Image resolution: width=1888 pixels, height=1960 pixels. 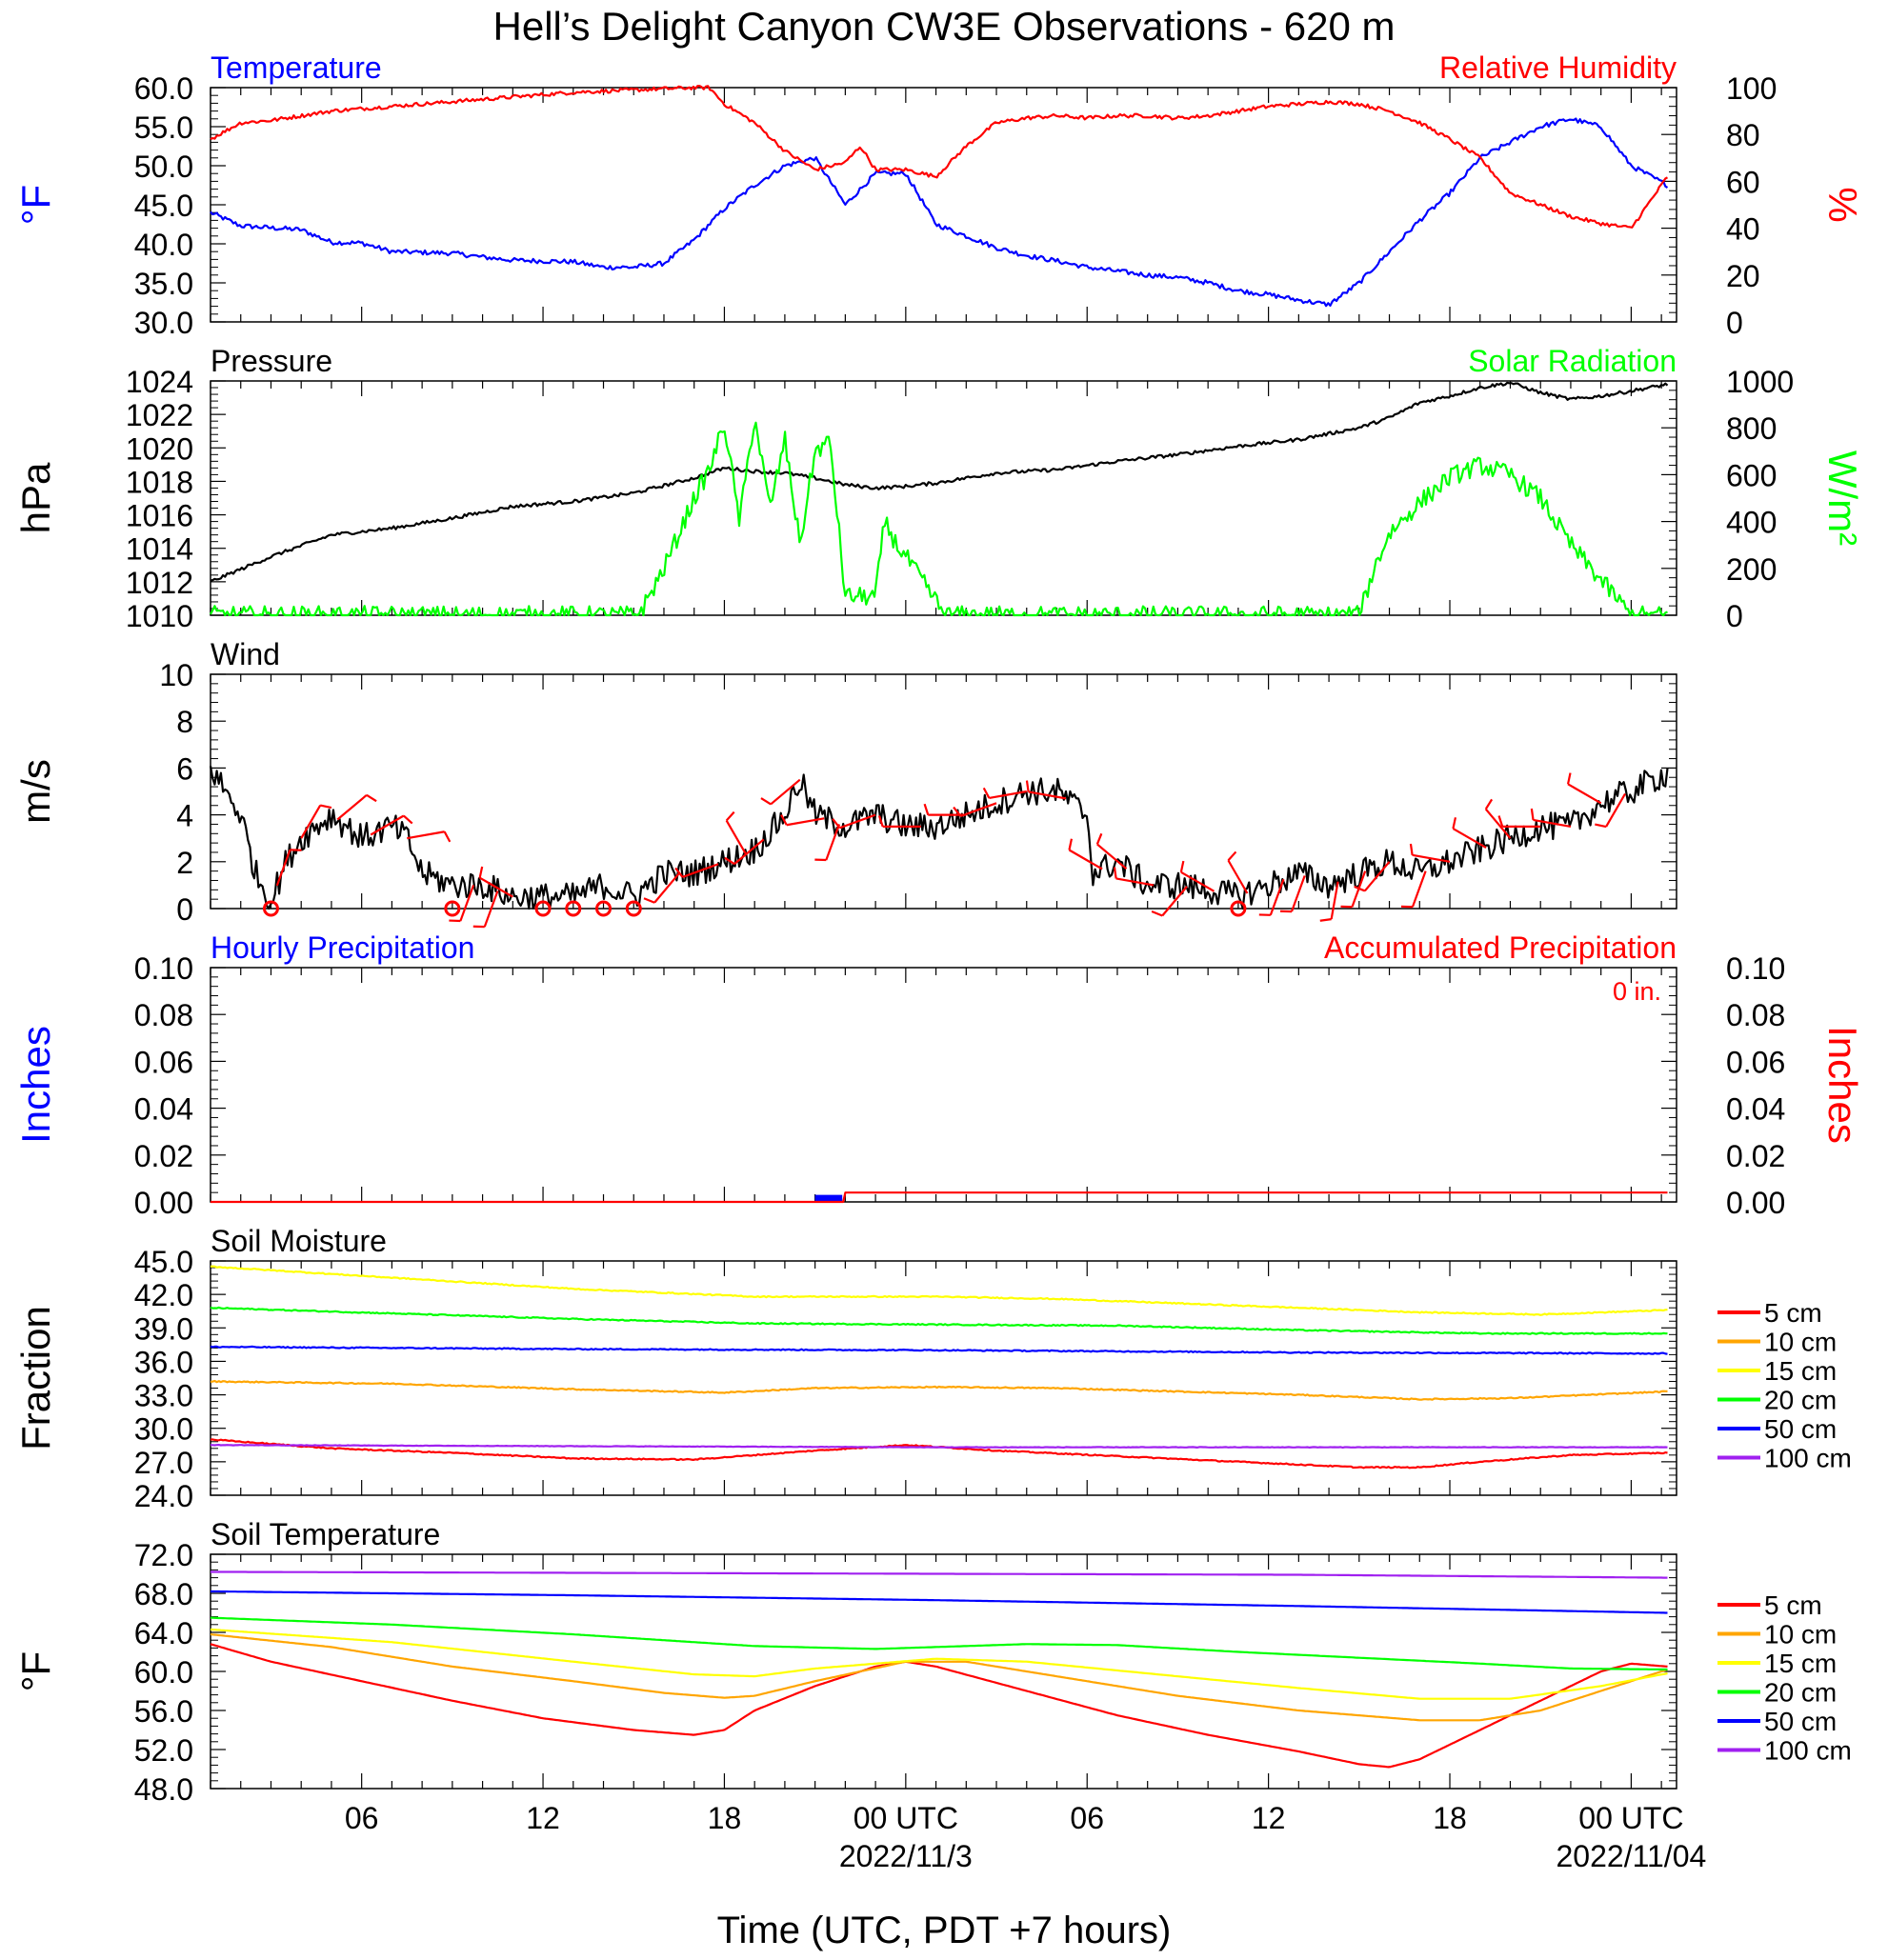 I want to click on y-tick-label: 4, so click(x=184, y=816).